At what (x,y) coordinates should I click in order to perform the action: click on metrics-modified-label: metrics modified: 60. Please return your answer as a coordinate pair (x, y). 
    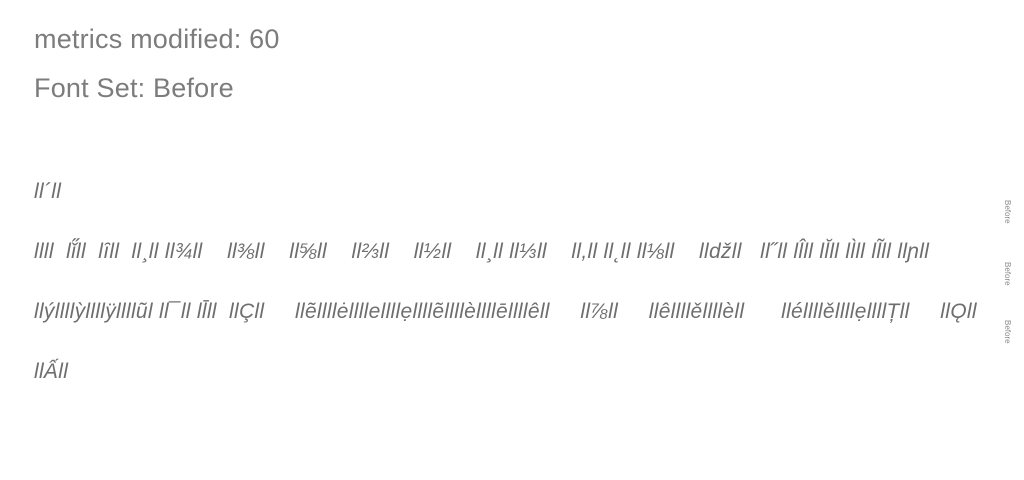
    Looking at the image, I should click on (157, 39).